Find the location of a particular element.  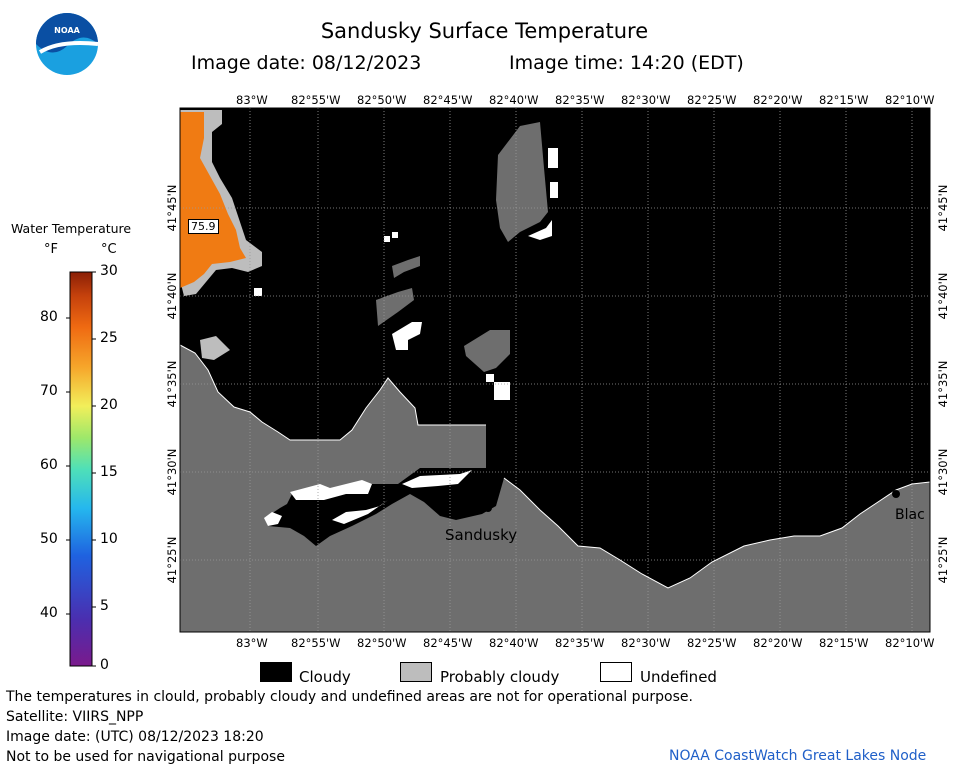

black-river-marker is located at coordinates (896, 494).